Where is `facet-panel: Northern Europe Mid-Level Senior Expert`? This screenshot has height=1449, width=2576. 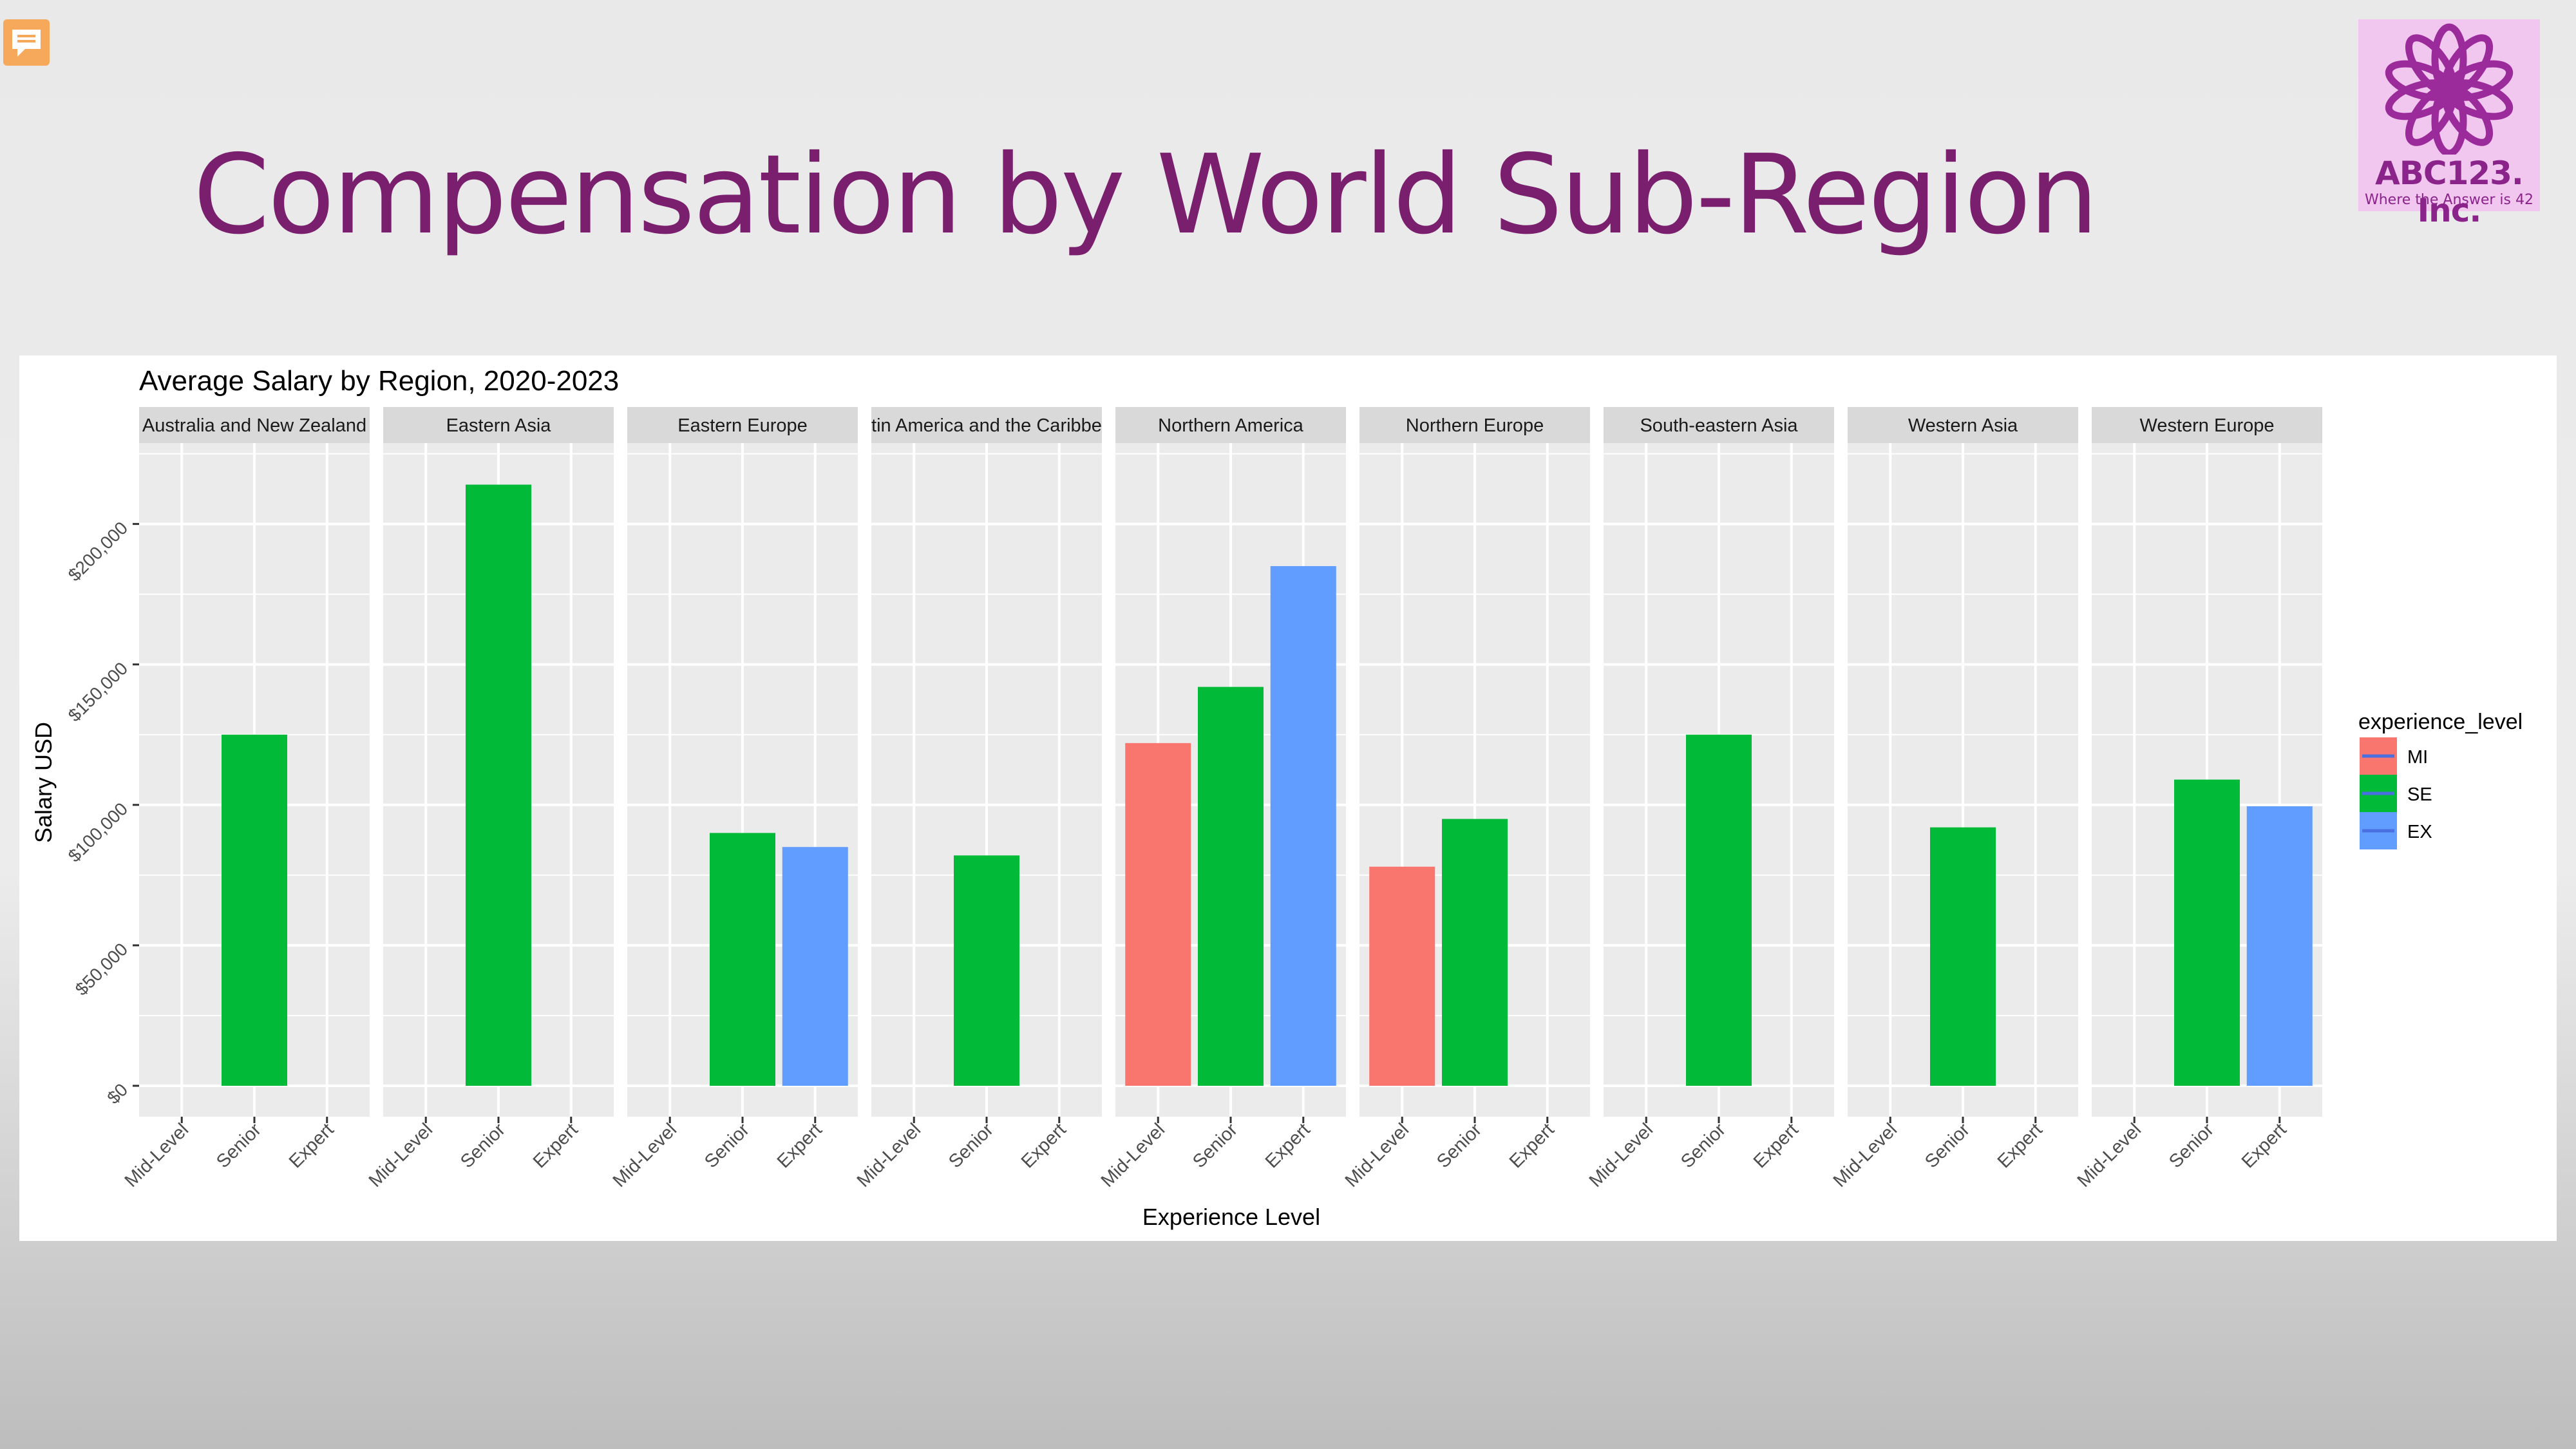
facet-panel: Northern Europe Mid-Level Senior Expert is located at coordinates (1465, 799).